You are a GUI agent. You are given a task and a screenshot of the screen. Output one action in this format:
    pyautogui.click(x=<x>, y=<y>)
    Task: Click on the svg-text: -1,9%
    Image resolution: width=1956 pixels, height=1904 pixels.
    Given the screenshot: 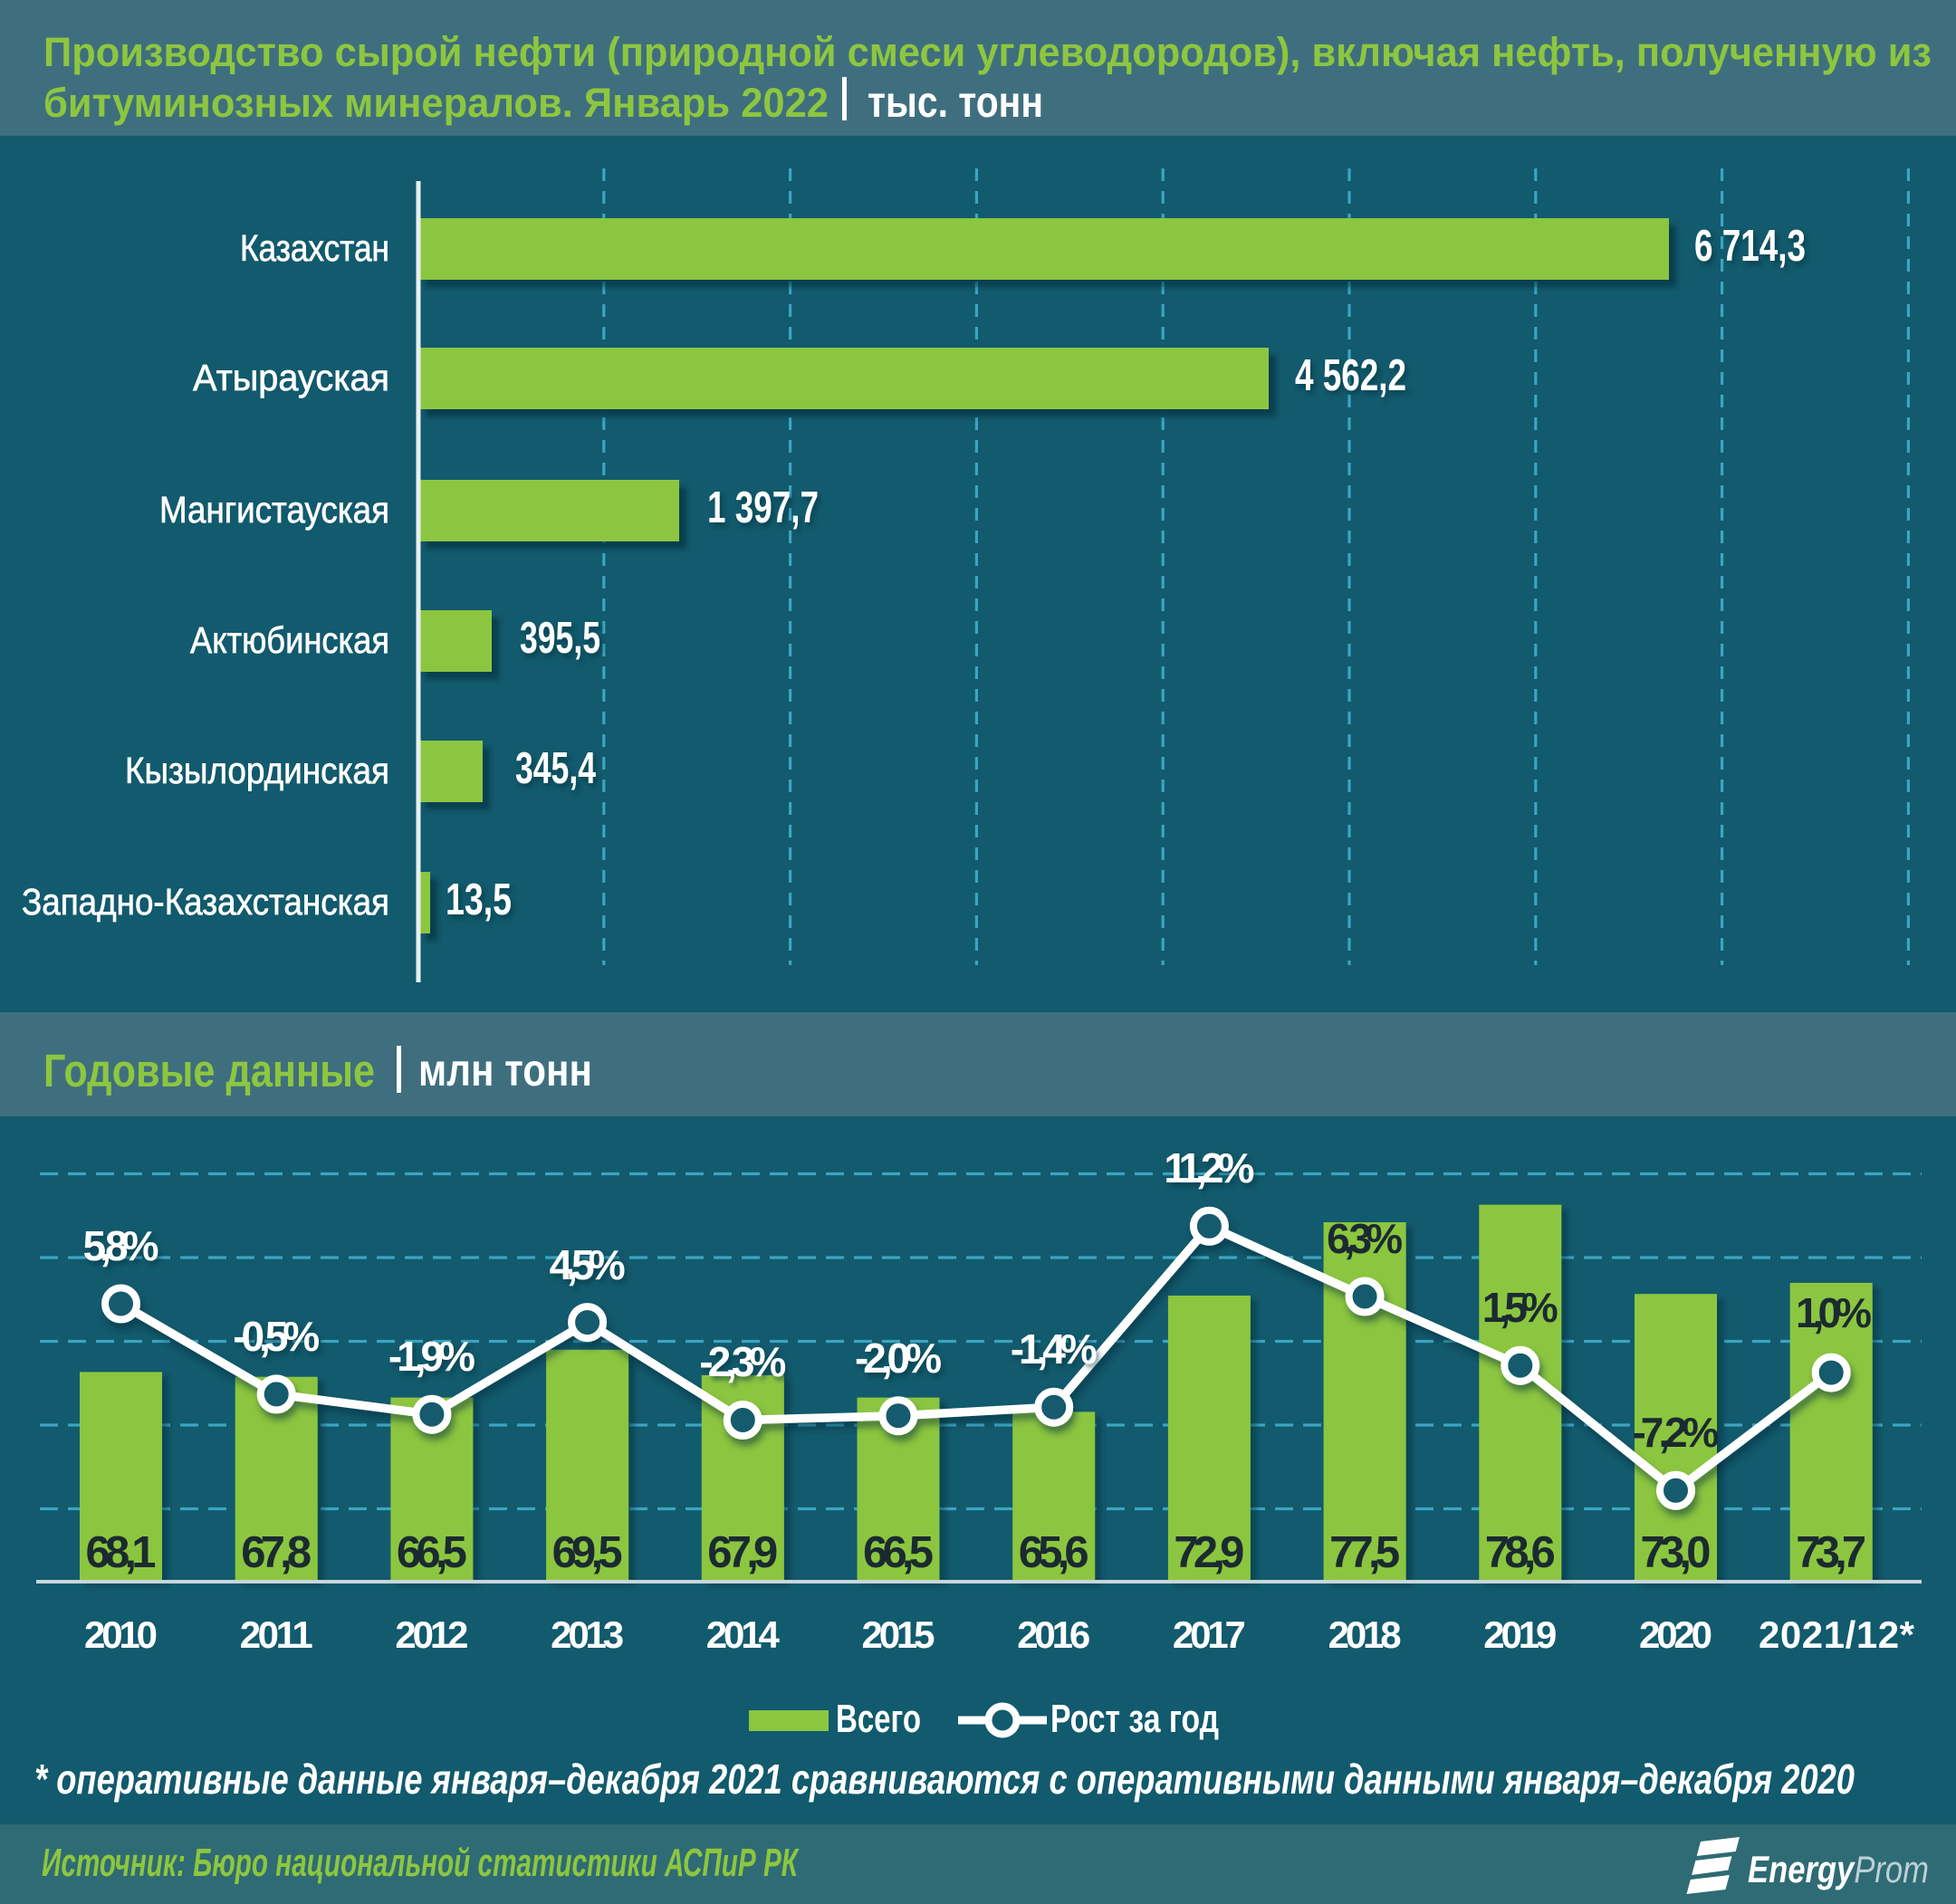 What is the action you would take?
    pyautogui.click(x=432, y=1356)
    